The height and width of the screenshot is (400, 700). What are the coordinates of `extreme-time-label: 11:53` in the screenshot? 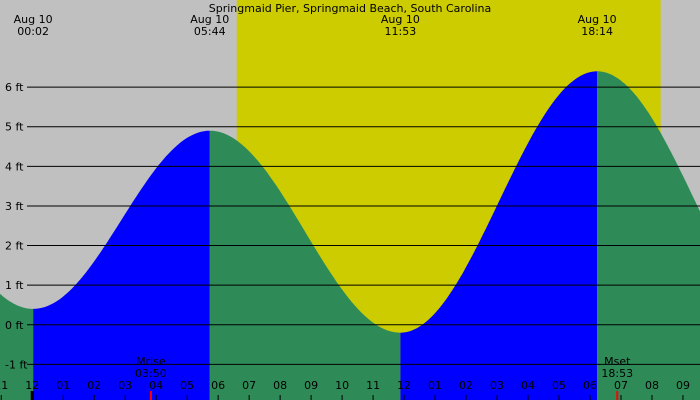 It's located at (401, 31).